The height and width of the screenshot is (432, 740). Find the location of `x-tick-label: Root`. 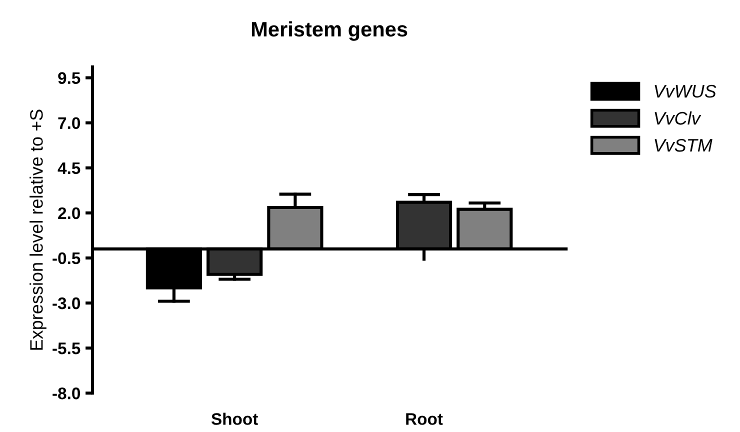

x-tick-label: Root is located at coordinates (424, 419).